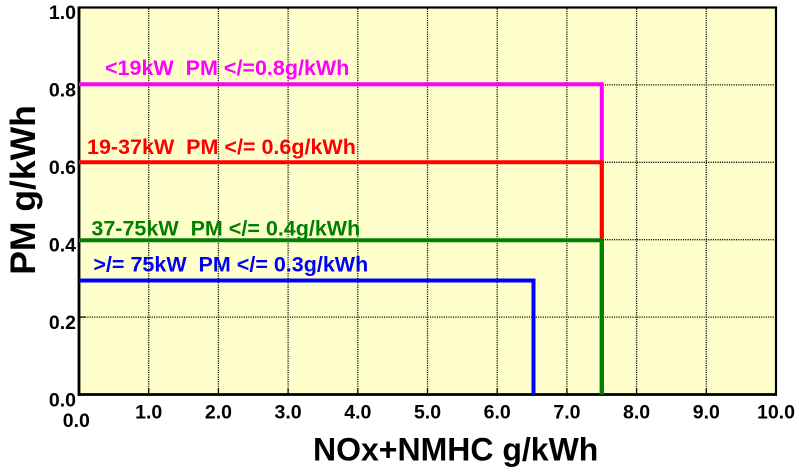 This screenshot has height=474, width=799. Describe the element at coordinates (62, 168) in the screenshot. I see `svg-text: 0.6` at that location.